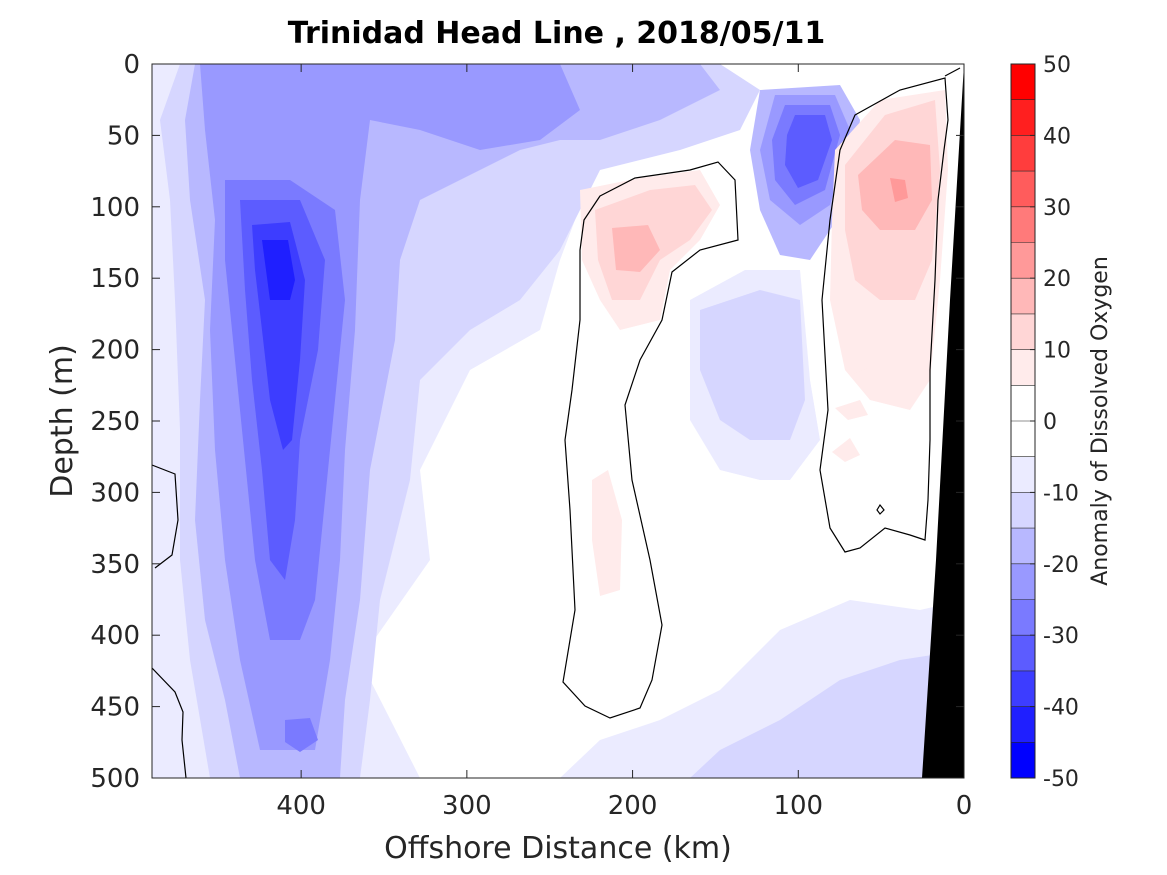 This screenshot has height=875, width=1167. Describe the element at coordinates (115, 779) in the screenshot. I see `y-tick-label: 500` at that location.